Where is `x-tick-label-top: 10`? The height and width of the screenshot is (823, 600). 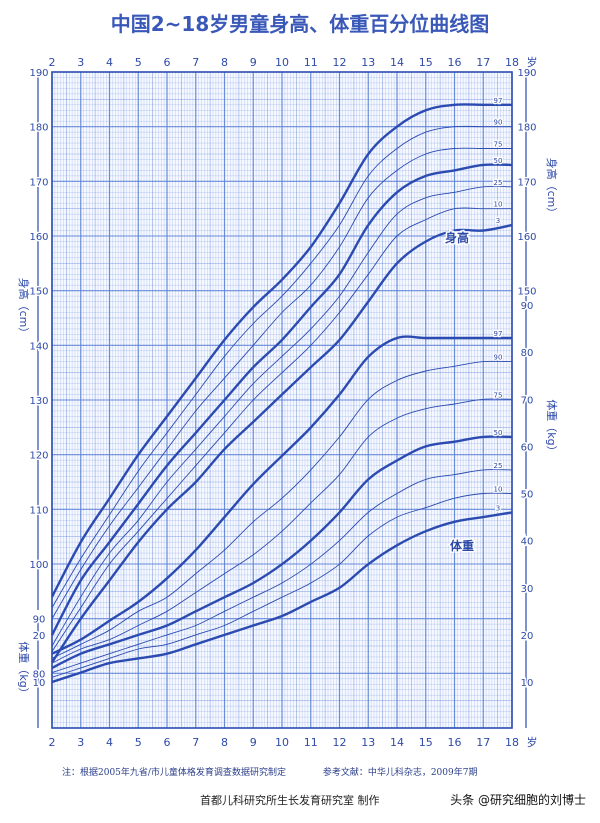
x-tick-label-top: 10 is located at coordinates (282, 62).